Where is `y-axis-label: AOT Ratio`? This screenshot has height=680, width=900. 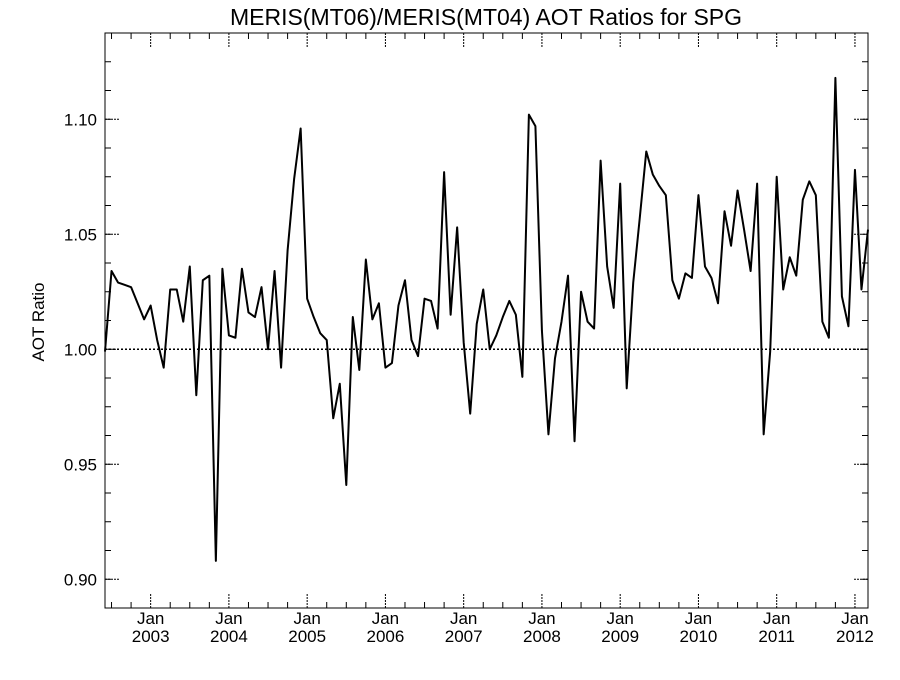
y-axis-label: AOT Ratio is located at coordinates (38, 321).